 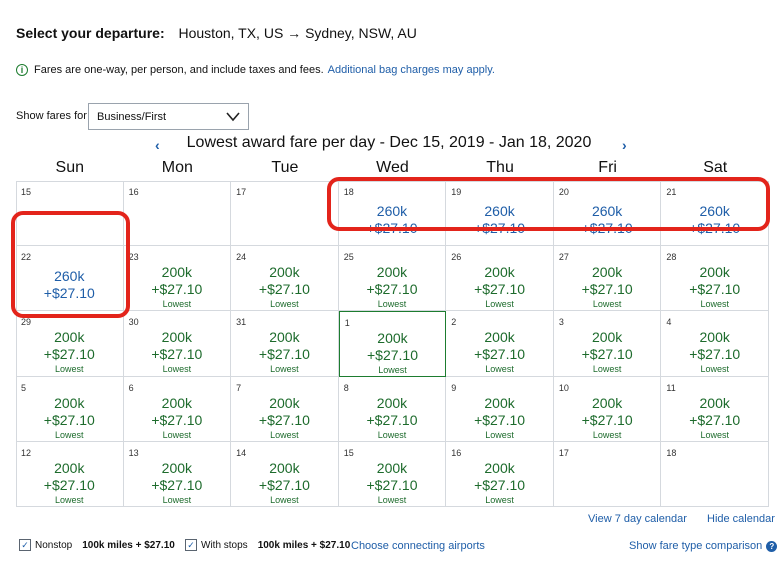 I want to click on calendar-day-cell: 5 200k +$27.10 Lowest, so click(x=70, y=409).